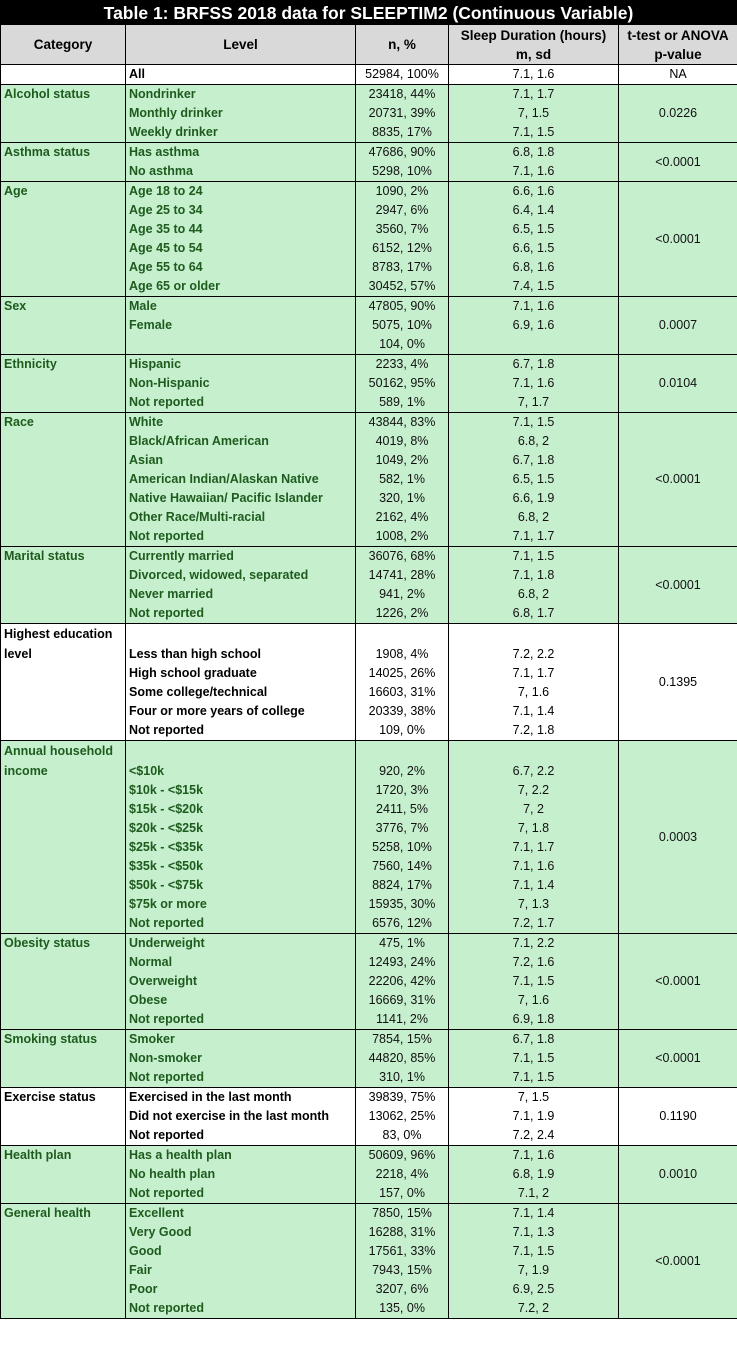 Image resolution: width=737 pixels, height=1365 pixels. I want to click on cell-level: $50k - <$75k, so click(240, 885).